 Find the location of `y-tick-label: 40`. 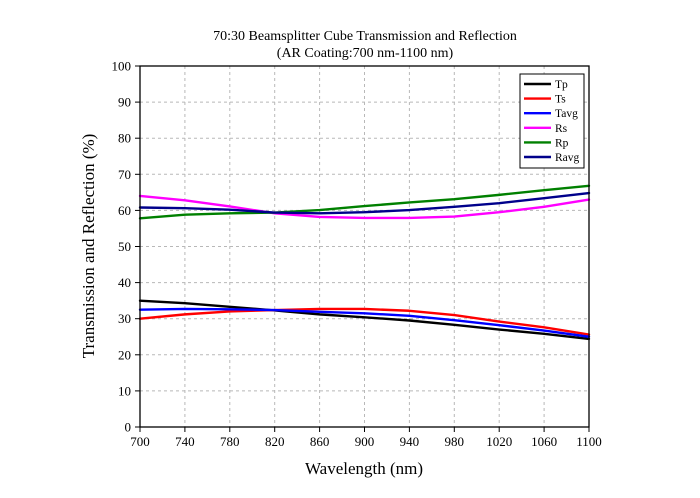

y-tick-label: 40 is located at coordinates (124, 282).